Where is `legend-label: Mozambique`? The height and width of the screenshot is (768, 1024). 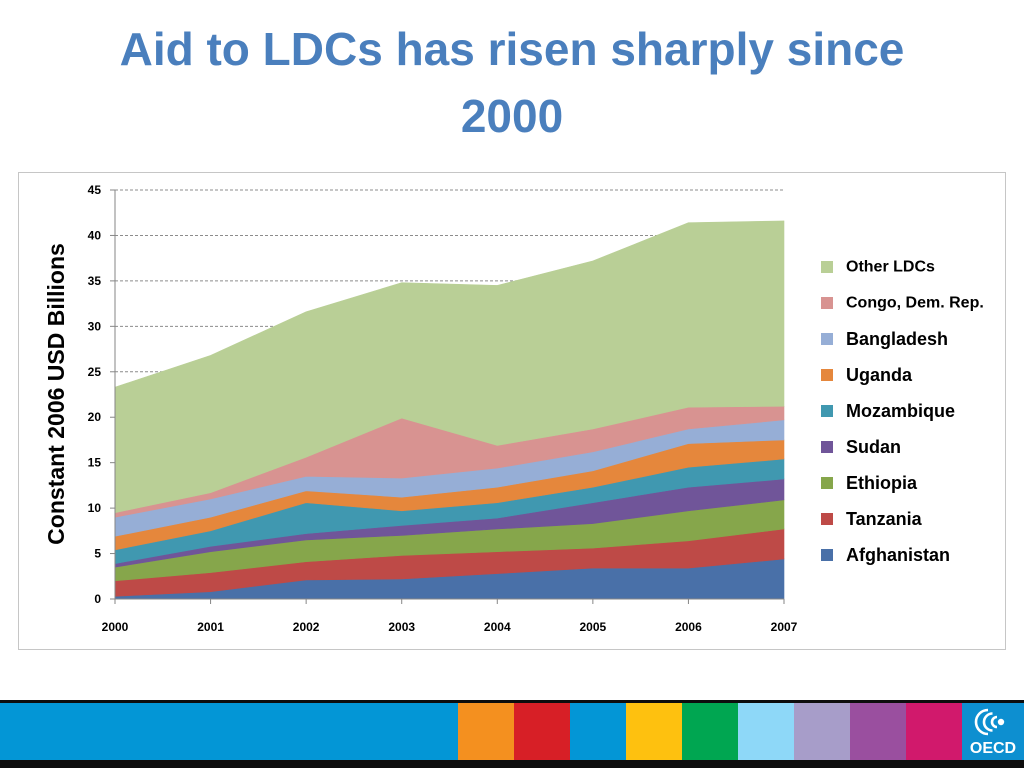 legend-label: Mozambique is located at coordinates (900, 411).